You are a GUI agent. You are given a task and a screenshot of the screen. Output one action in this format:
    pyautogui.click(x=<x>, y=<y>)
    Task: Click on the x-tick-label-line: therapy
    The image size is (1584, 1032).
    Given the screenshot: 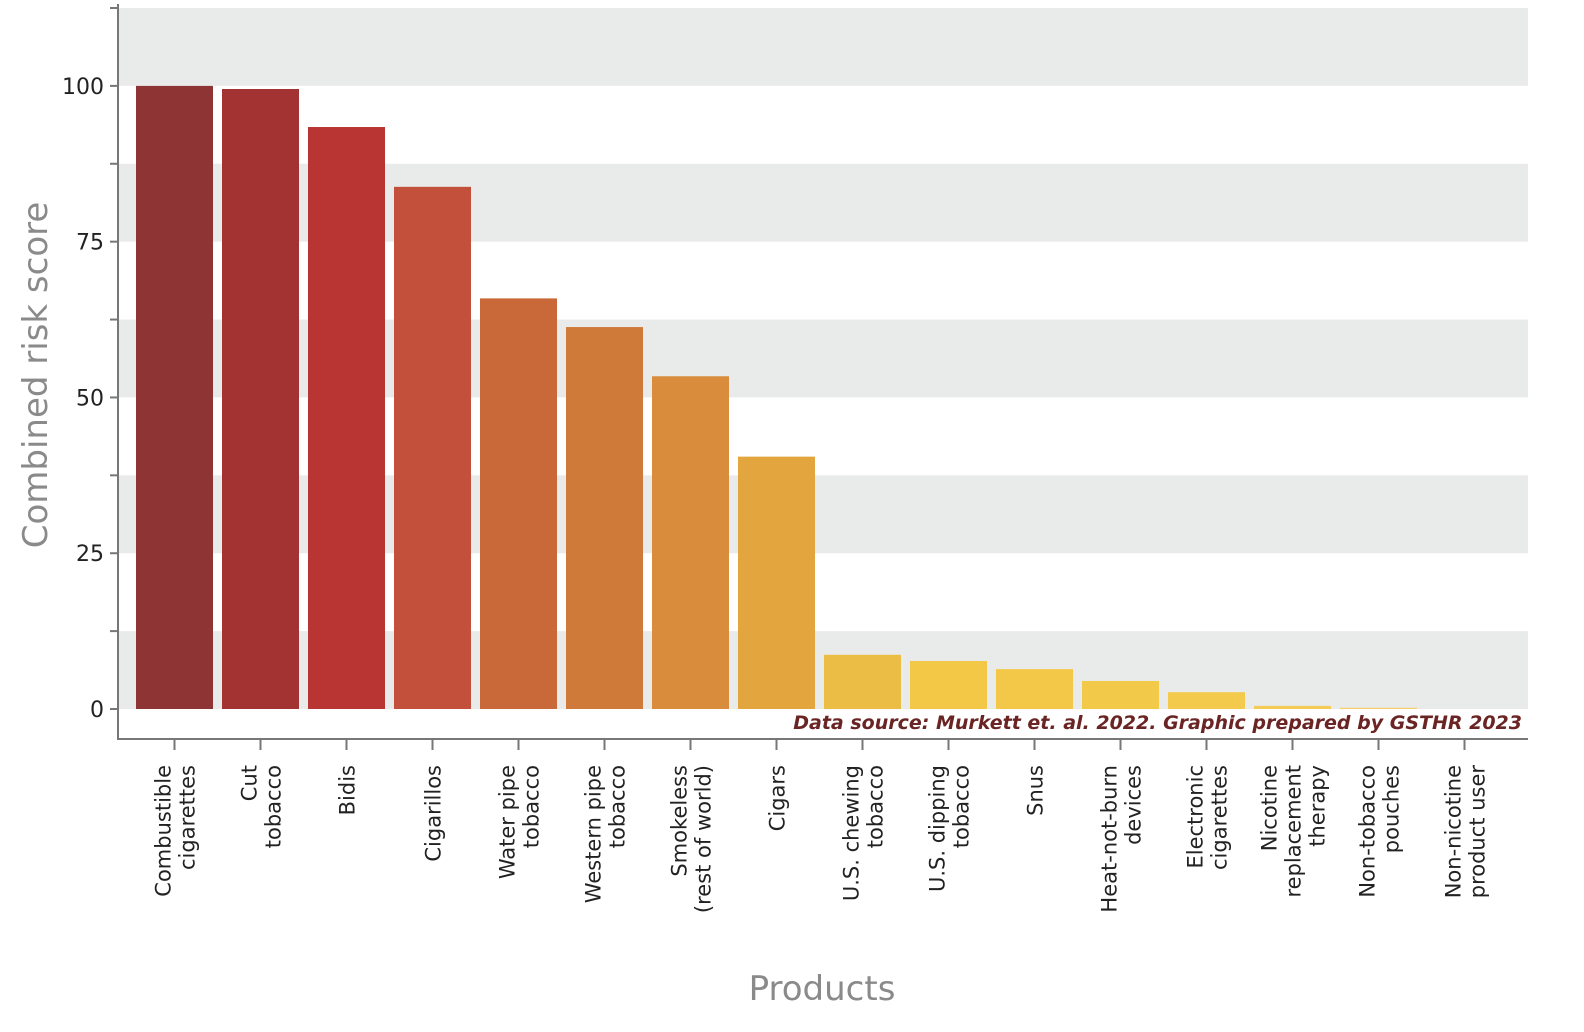 What is the action you would take?
    pyautogui.click(x=1318, y=806)
    